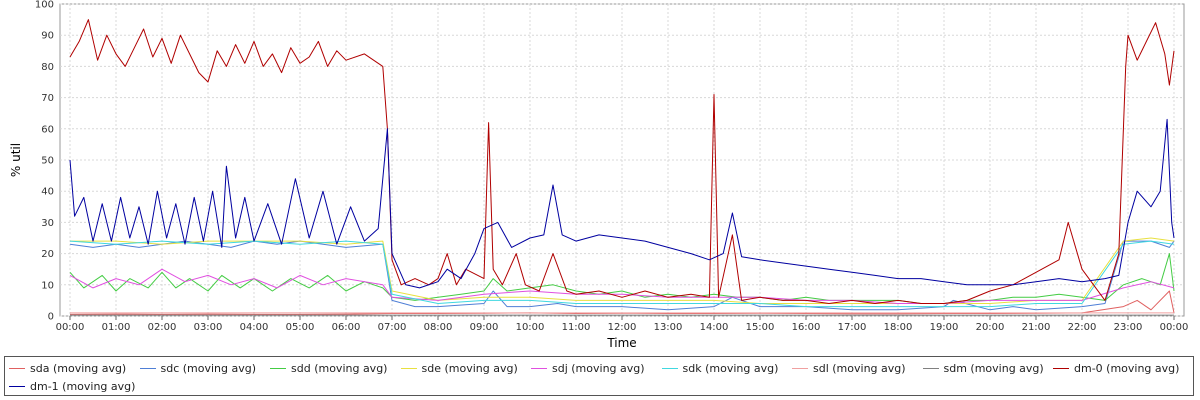  Describe the element at coordinates (760, 327) in the screenshot. I see `x-tick-label: 15:00` at that location.